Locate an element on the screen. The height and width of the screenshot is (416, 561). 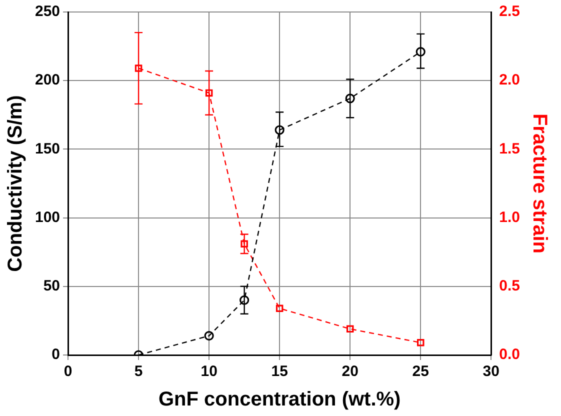
y2-tick-label: 2.5 is located at coordinates (509, 11).